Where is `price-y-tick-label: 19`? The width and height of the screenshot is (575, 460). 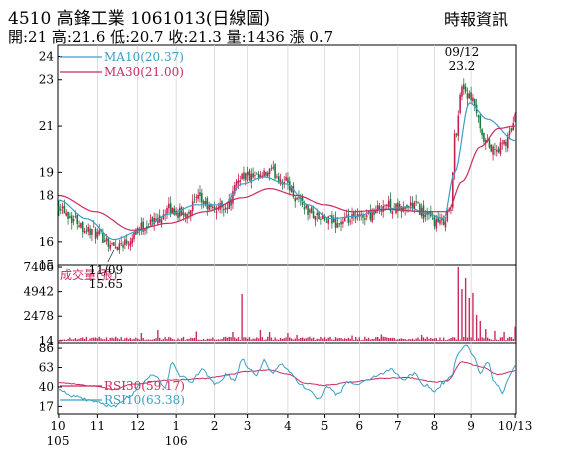 price-y-tick-label: 19 is located at coordinates (46, 172).